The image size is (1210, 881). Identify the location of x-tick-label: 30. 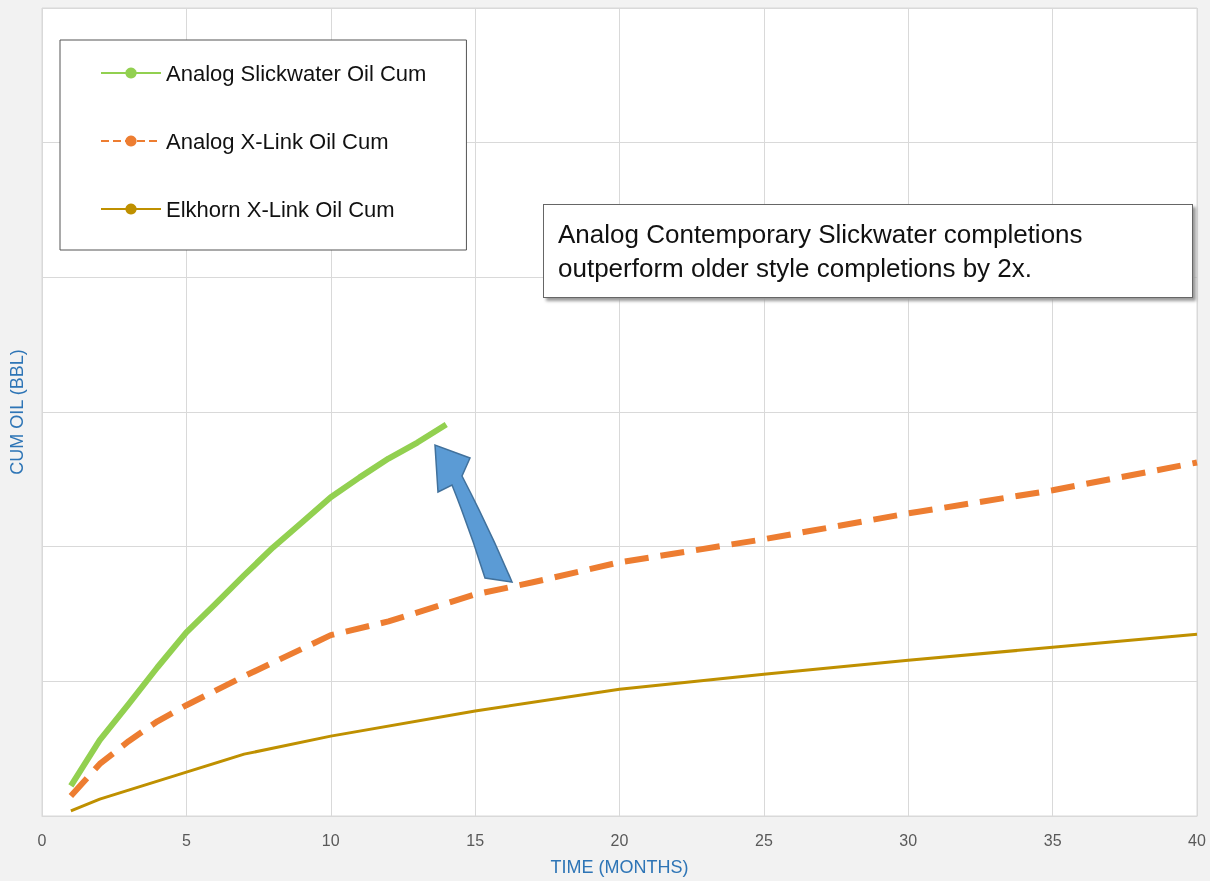
(908, 840).